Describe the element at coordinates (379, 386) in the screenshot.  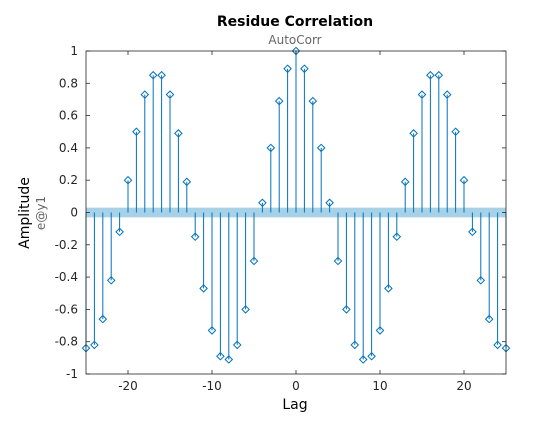
I see `x-tick-label: 10` at that location.